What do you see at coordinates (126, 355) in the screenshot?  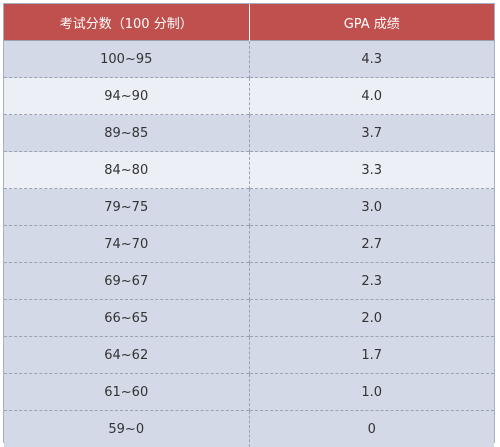 I see `score-cell: 64~62` at bounding box center [126, 355].